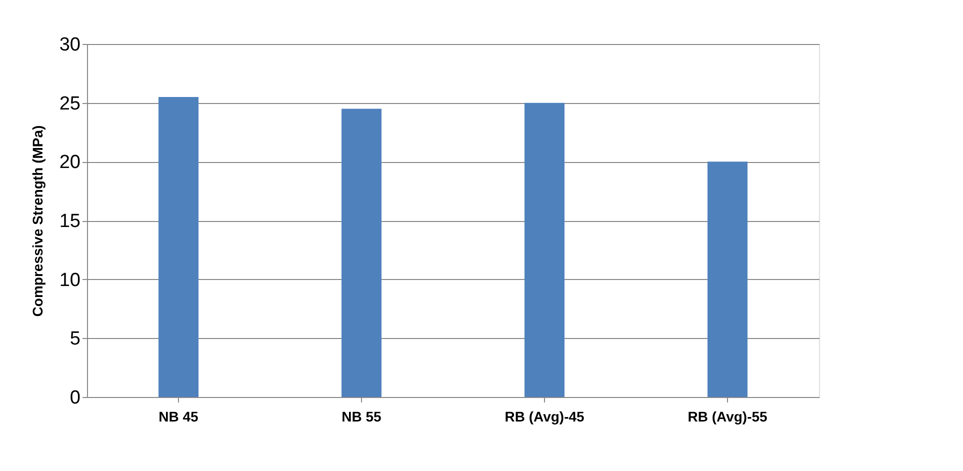  Describe the element at coordinates (69, 221) in the screenshot. I see `y-tick-label: 15` at that location.